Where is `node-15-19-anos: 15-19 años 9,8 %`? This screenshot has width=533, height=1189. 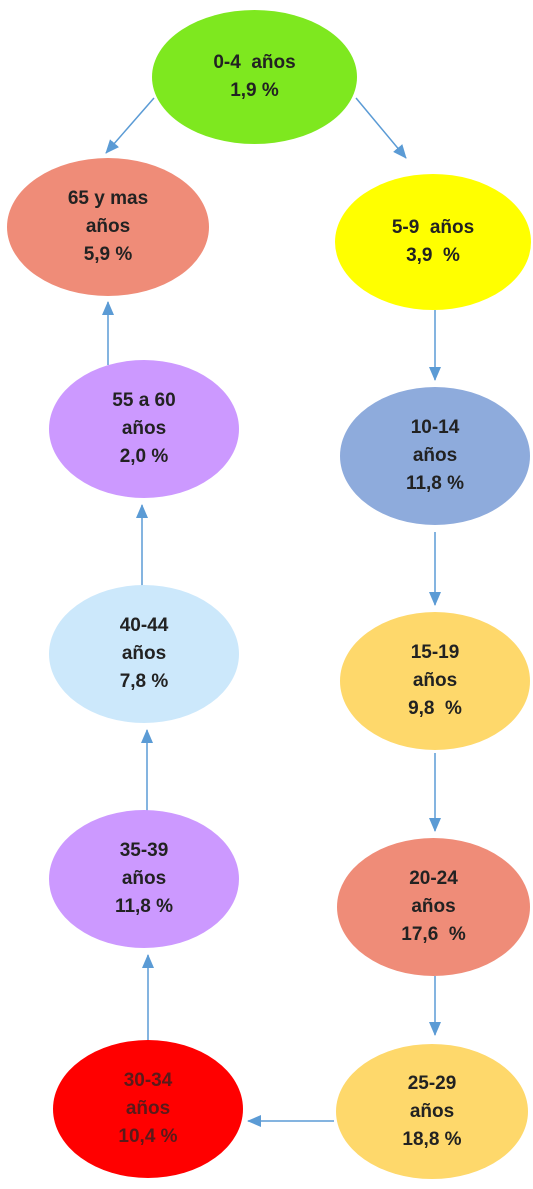 node-15-19-anos: 15-19 años 9,8 % is located at coordinates (435, 681).